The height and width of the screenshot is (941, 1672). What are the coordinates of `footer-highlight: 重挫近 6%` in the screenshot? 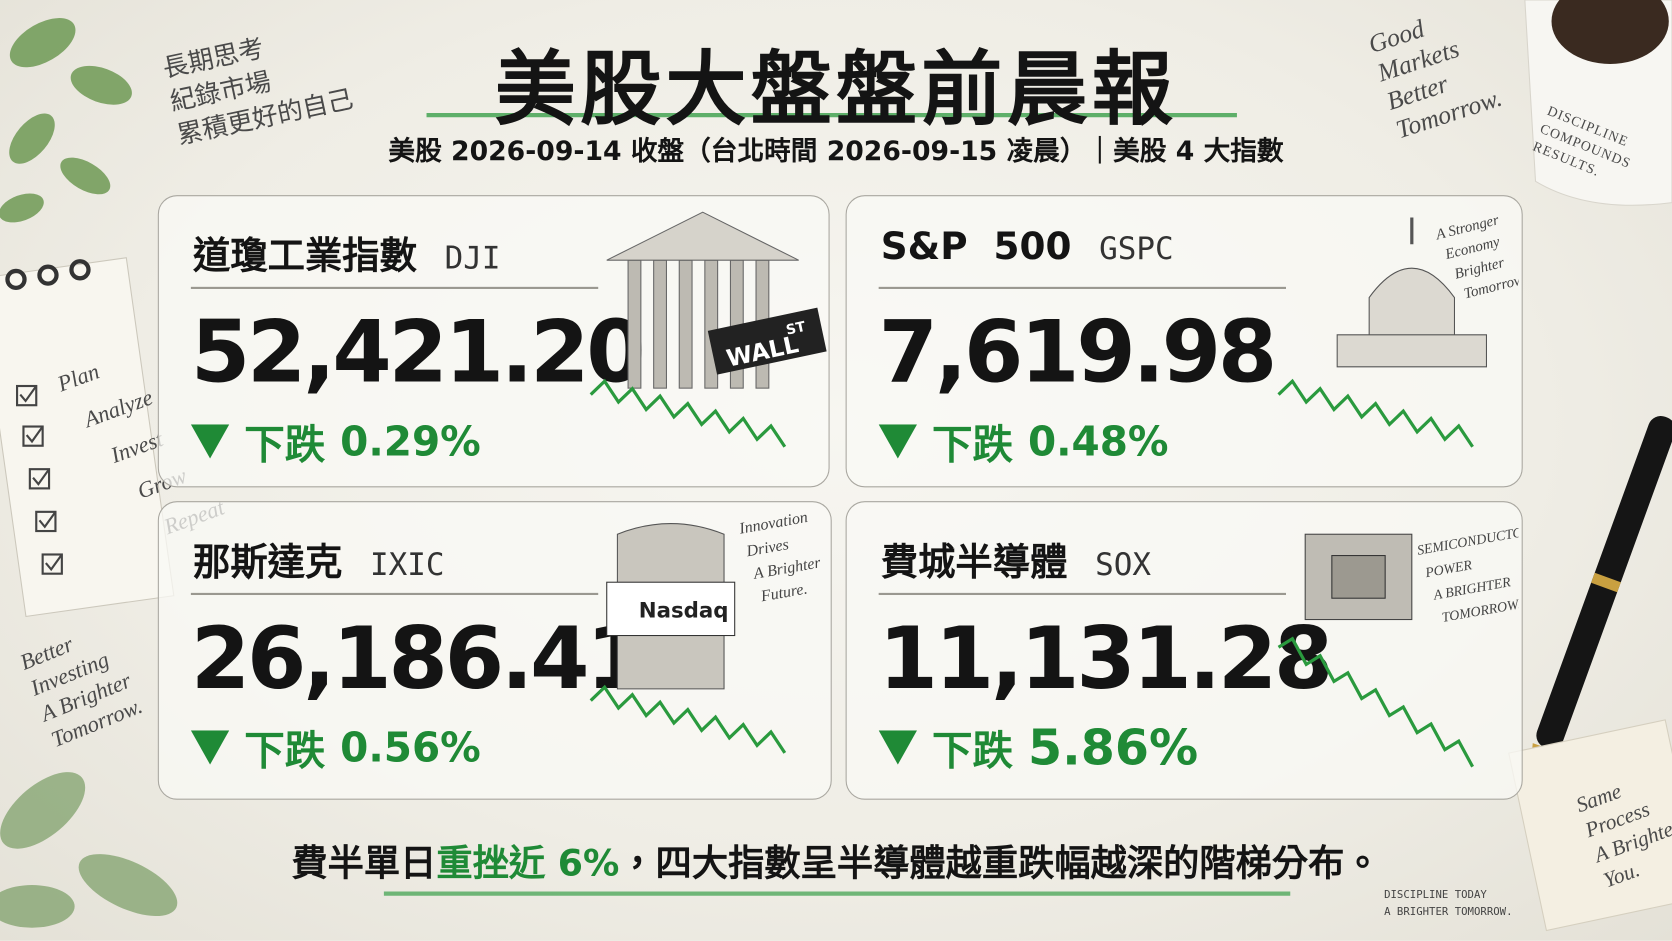 It's located at (528, 864).